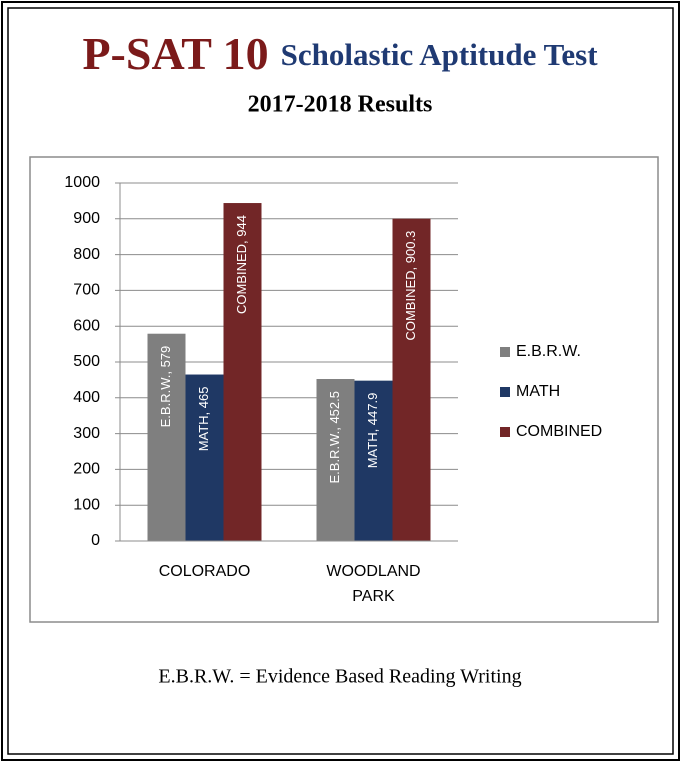  What do you see at coordinates (86, 218) in the screenshot?
I see `y-tick-label: 900` at bounding box center [86, 218].